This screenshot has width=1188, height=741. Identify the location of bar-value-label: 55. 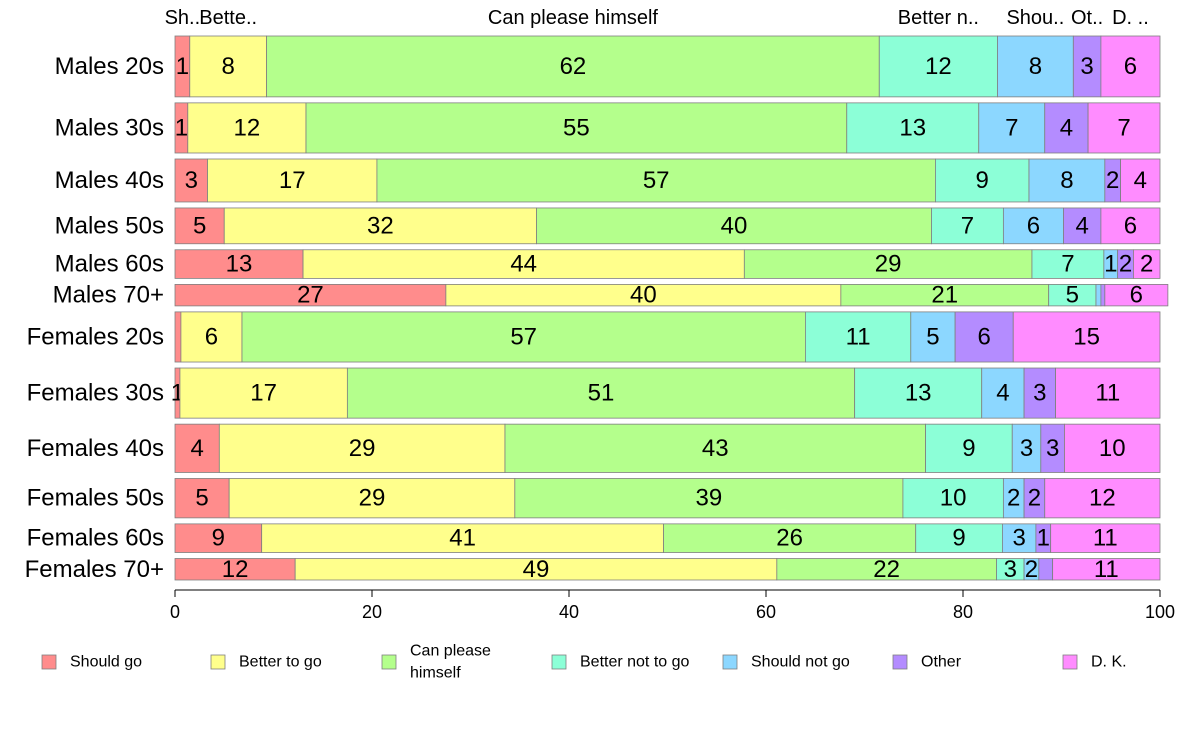
(576, 127).